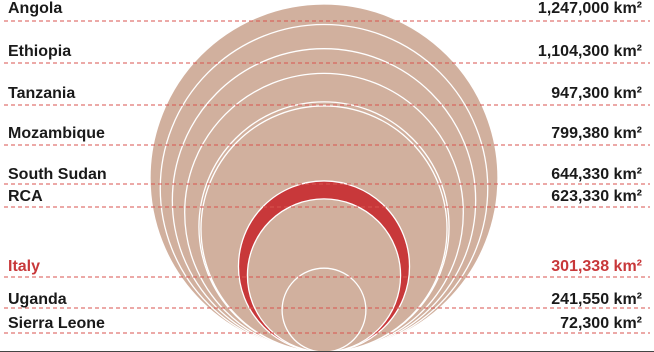 The height and width of the screenshot is (352, 654). What do you see at coordinates (37, 299) in the screenshot?
I see `country-label-uganda: Uganda` at bounding box center [37, 299].